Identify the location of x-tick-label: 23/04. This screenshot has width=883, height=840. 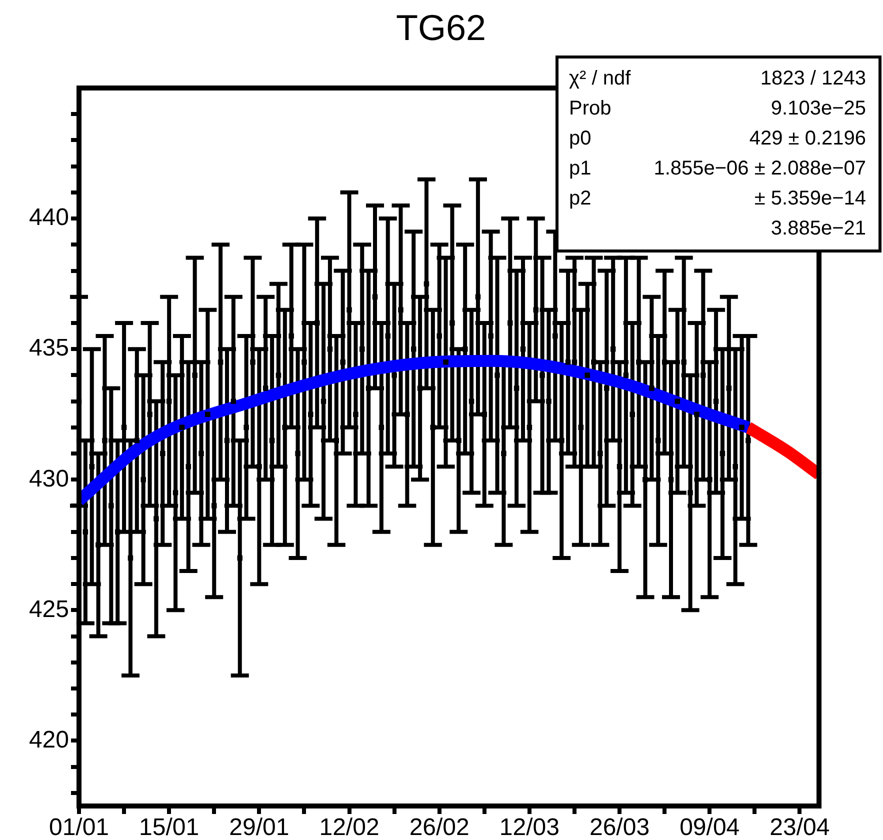
(800, 827).